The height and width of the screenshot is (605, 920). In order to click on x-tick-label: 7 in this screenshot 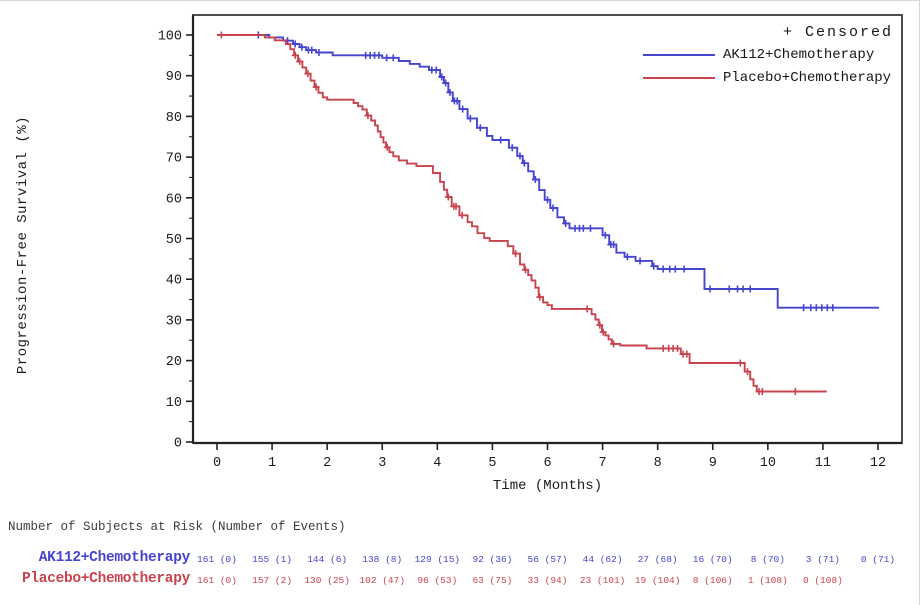, I will do `click(603, 463)`.